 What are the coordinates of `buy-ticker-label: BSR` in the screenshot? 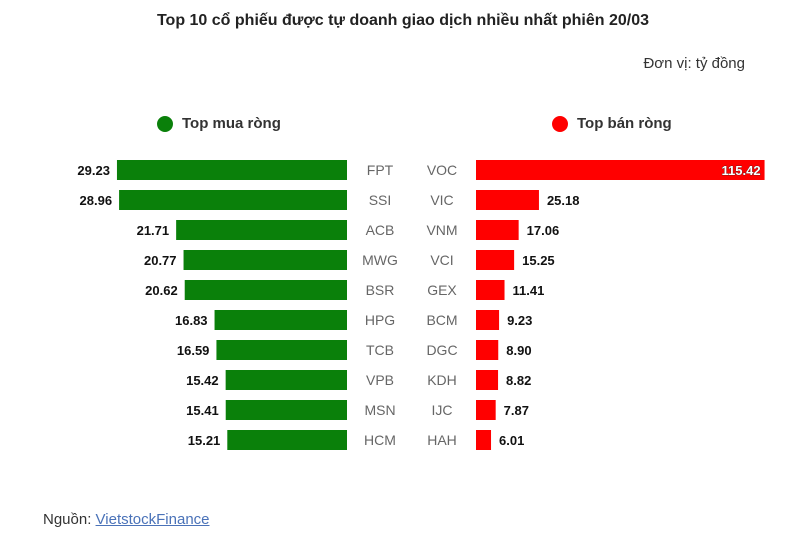 It's located at (380, 290).